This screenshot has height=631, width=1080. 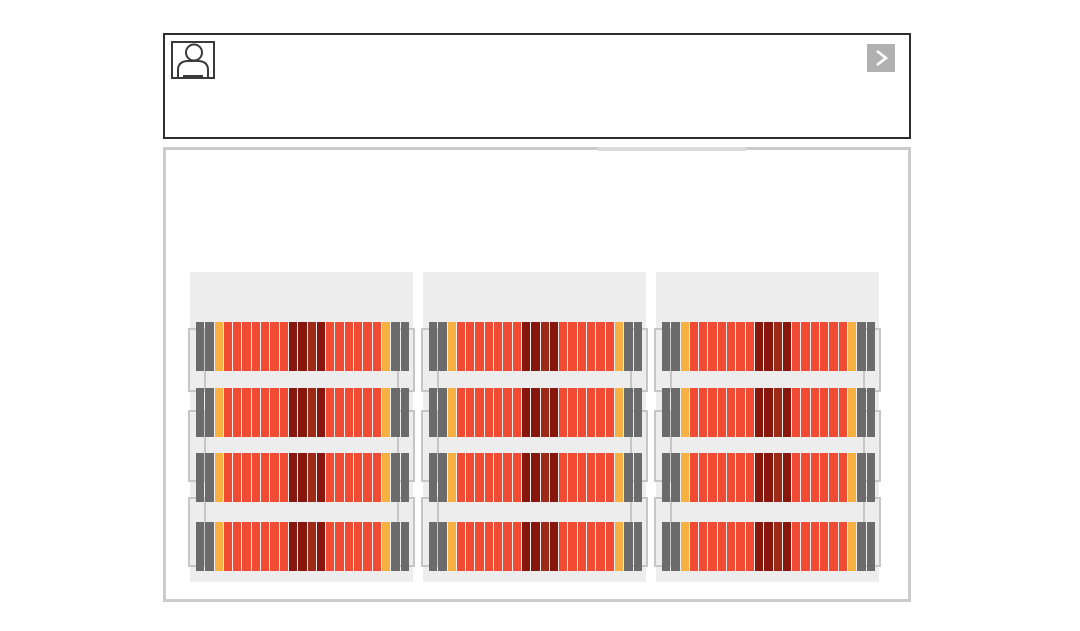 What do you see at coordinates (881, 58) in the screenshot?
I see `next-button` at bounding box center [881, 58].